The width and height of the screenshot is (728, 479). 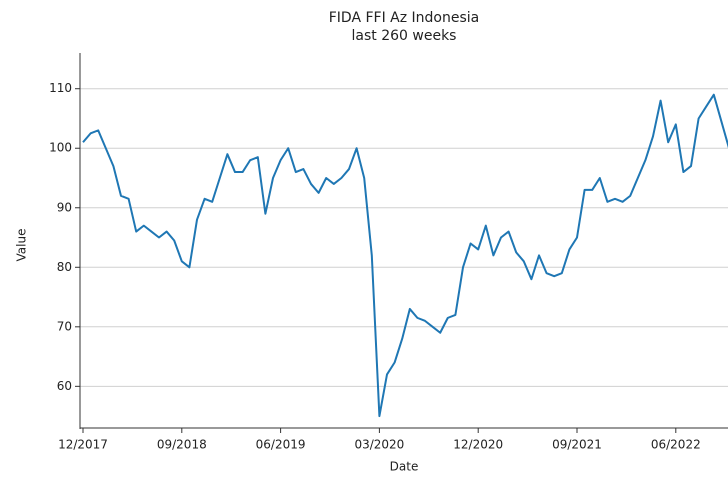 I want to click on y-tick-label: 90, so click(x=64, y=207).